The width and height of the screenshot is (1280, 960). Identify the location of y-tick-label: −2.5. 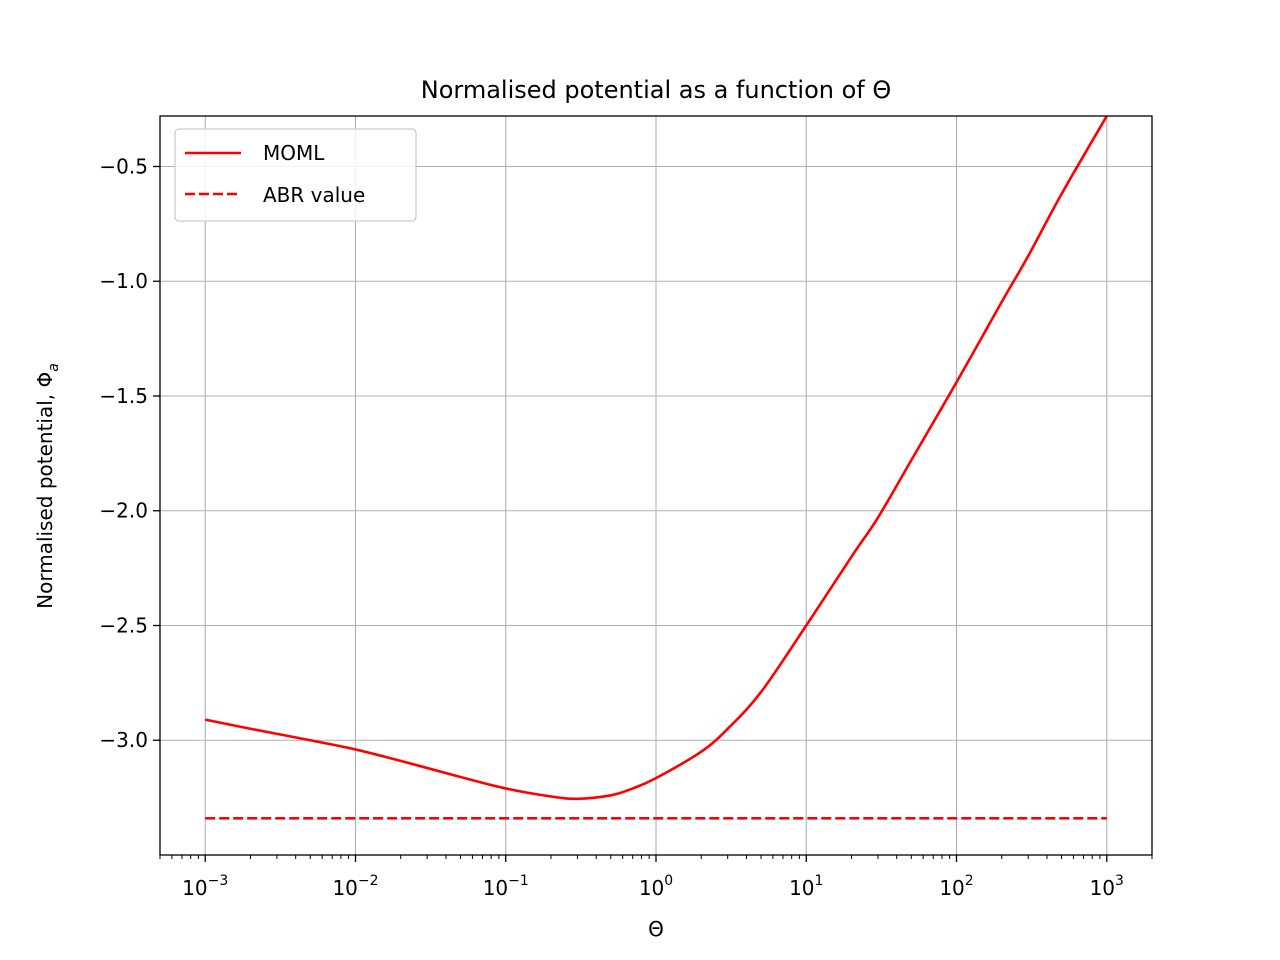
(123, 625).